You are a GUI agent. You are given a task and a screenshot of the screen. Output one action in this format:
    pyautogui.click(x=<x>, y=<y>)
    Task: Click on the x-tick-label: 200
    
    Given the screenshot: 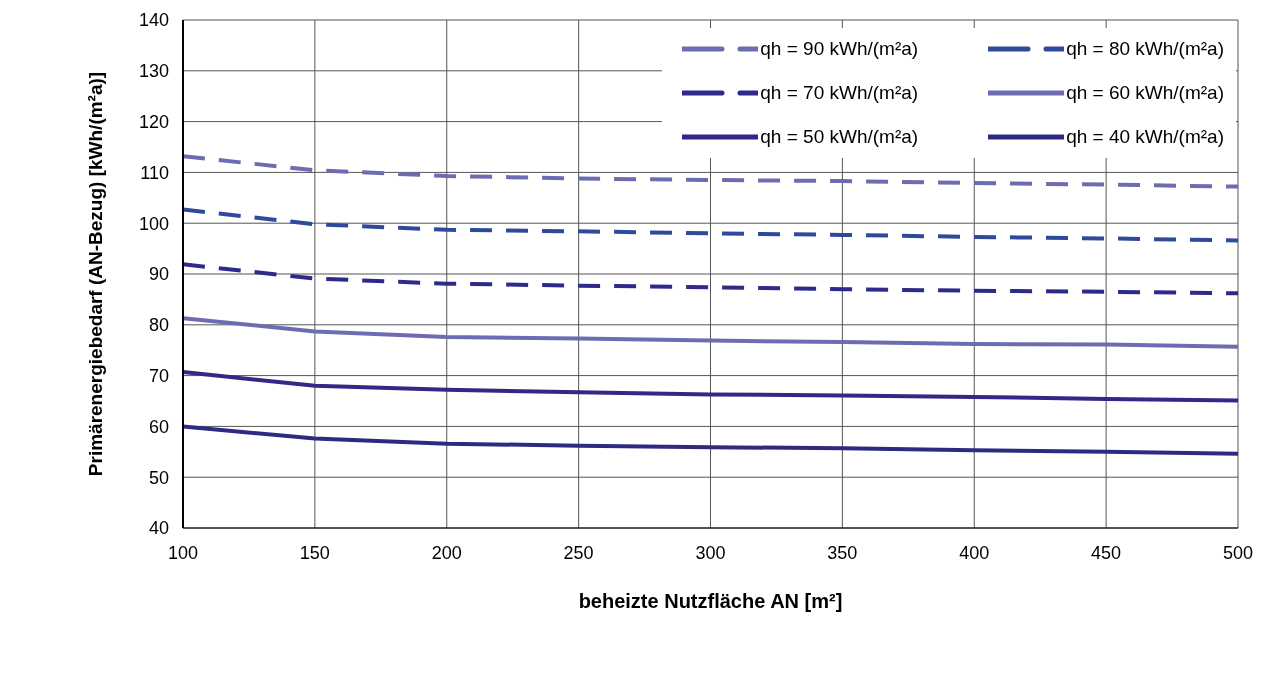 What is the action you would take?
    pyautogui.click(x=446, y=552)
    